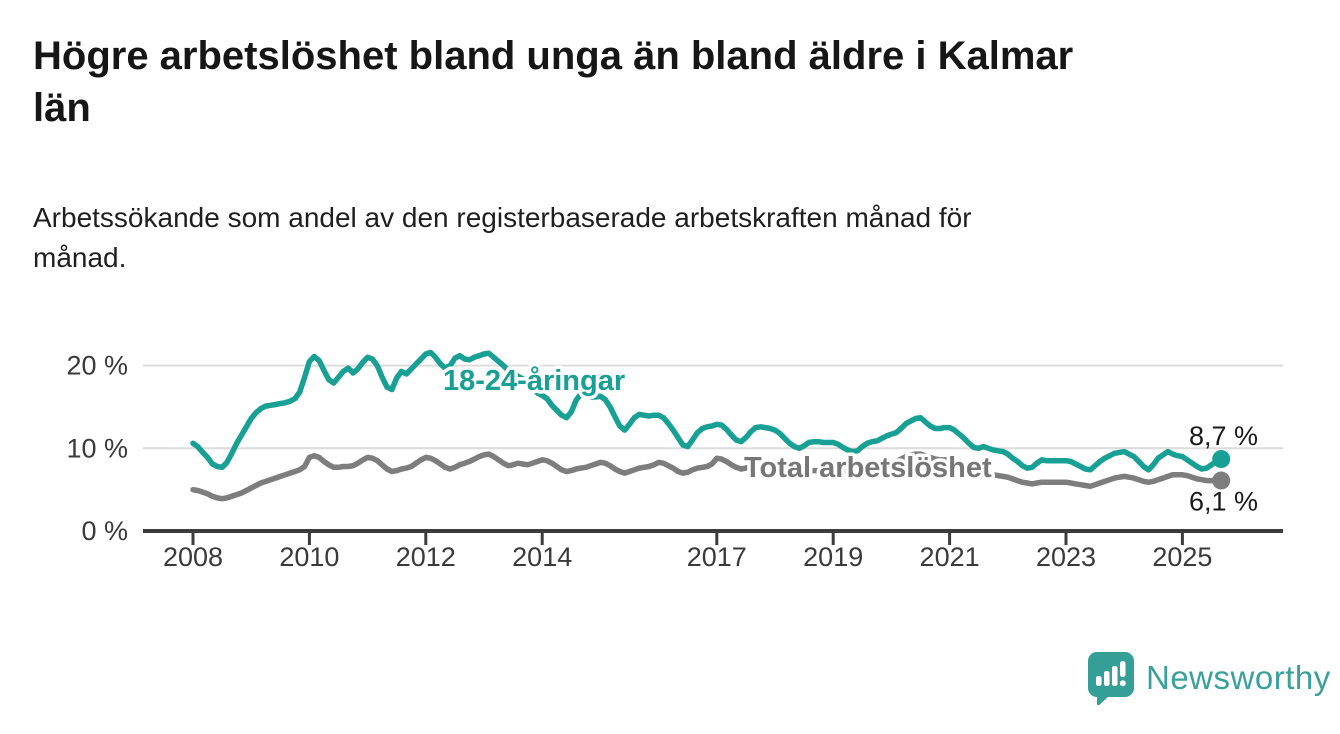 Image resolution: width=1340 pixels, height=734 pixels. What do you see at coordinates (426, 557) in the screenshot?
I see `x-tick-label: 2012` at bounding box center [426, 557].